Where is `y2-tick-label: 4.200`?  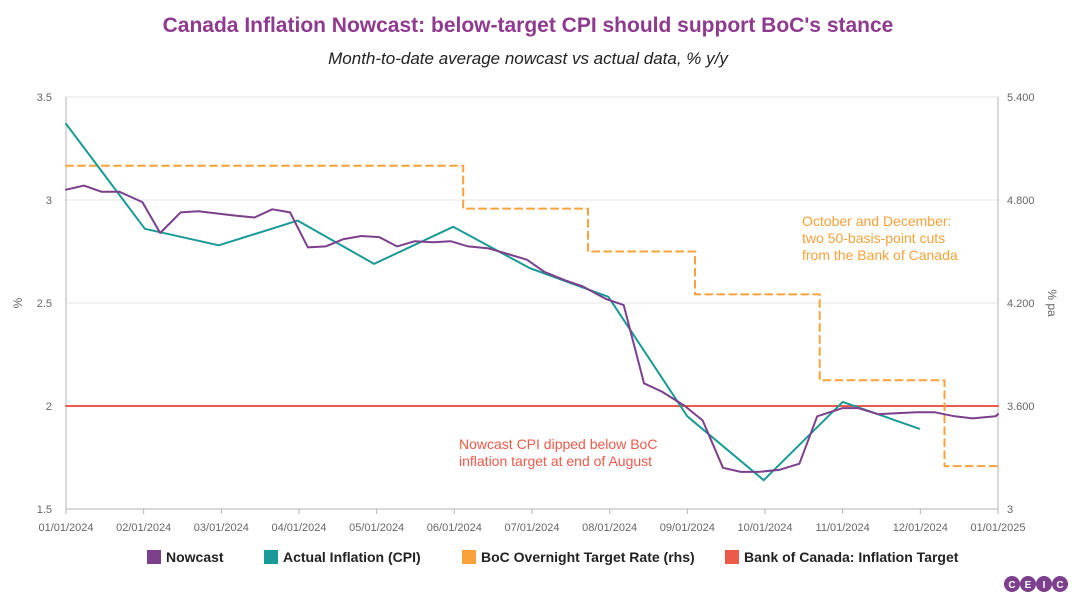
y2-tick-label: 4.200 is located at coordinates (1021, 304).